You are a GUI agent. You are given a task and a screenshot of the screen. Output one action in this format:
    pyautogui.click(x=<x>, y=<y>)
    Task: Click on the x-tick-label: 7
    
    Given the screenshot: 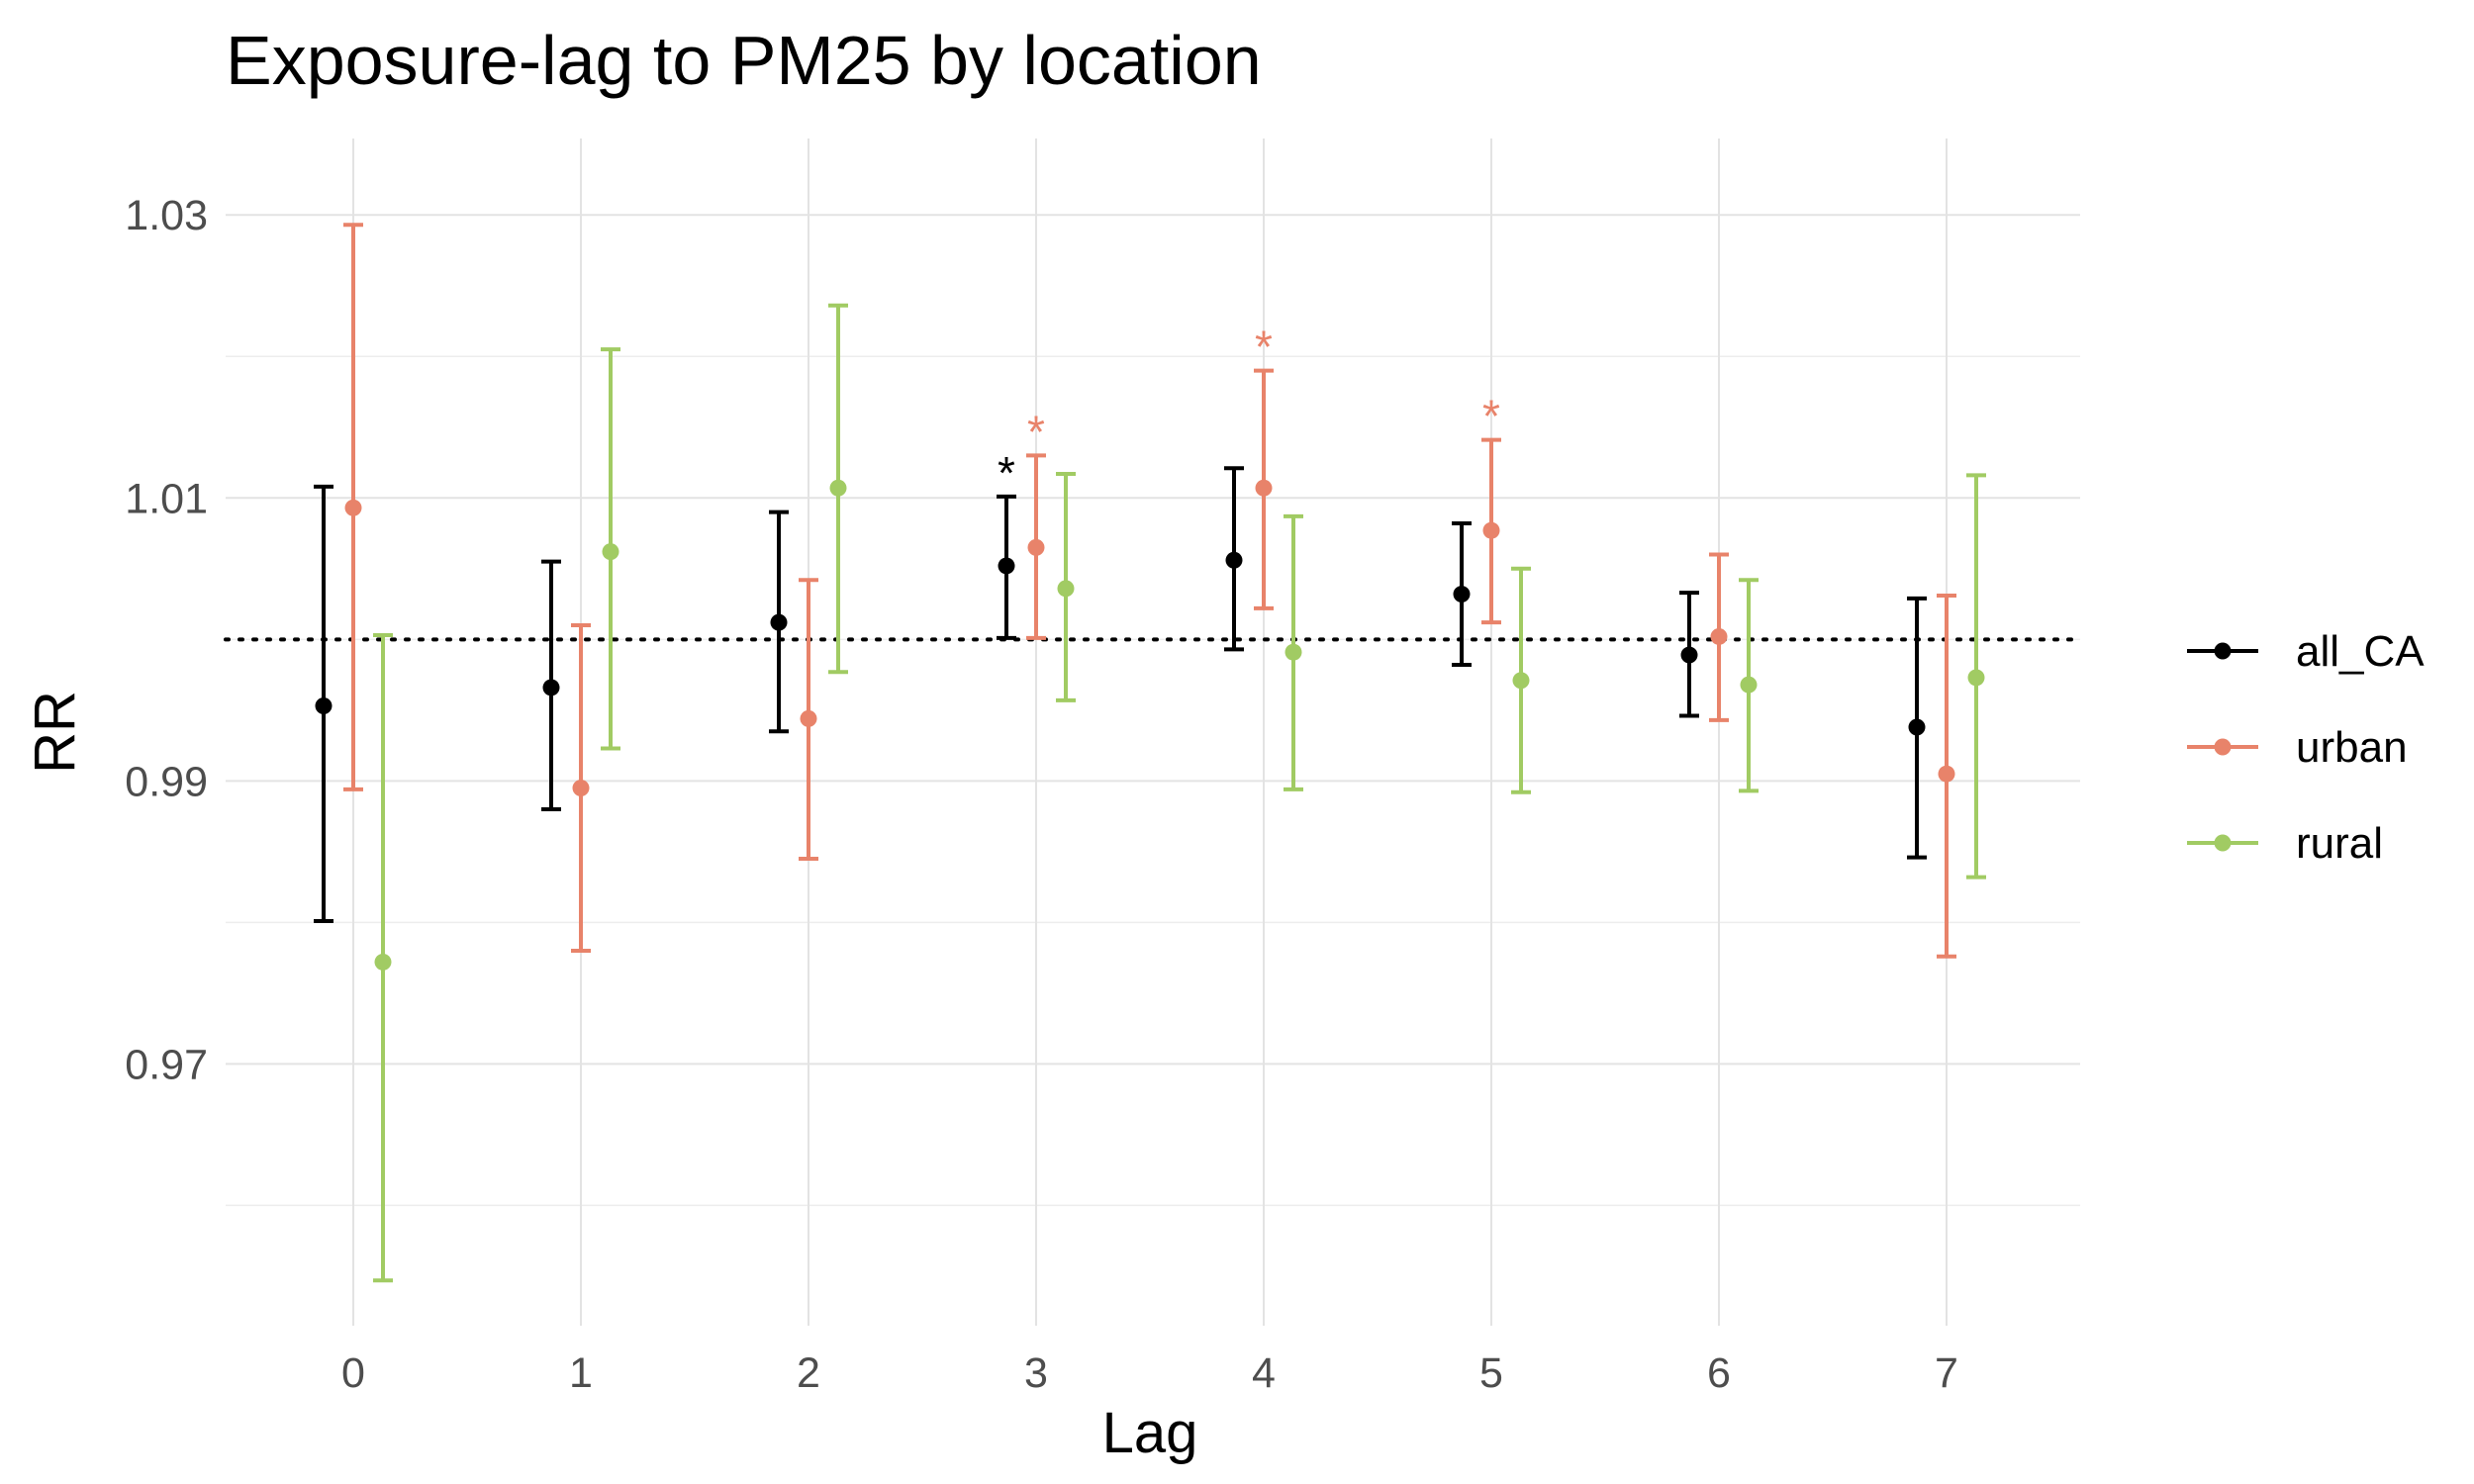 What is the action you would take?
    pyautogui.click(x=1947, y=1373)
    